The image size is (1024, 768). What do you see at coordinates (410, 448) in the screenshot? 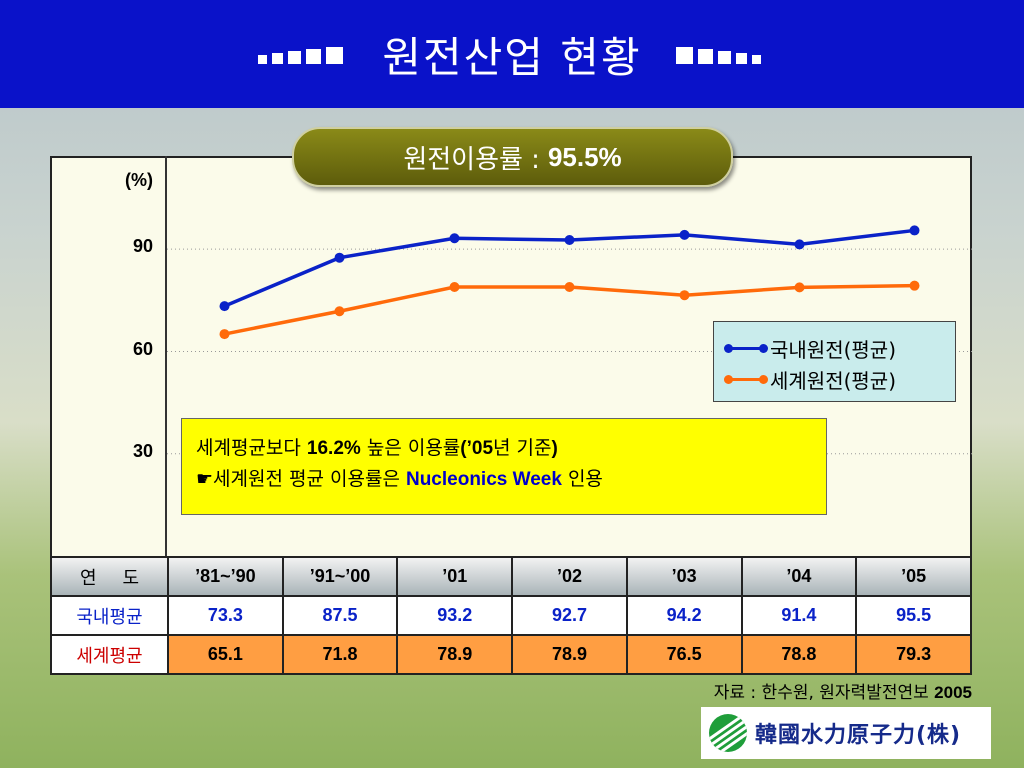
I see `note-text: 높은 이용률` at bounding box center [410, 448].